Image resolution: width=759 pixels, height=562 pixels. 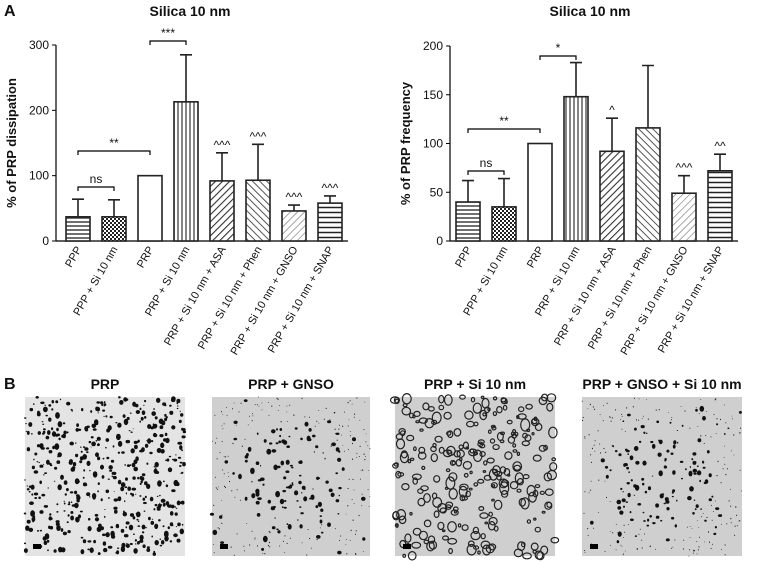 What do you see at coordinates (258, 162) in the screenshot?
I see `error-bar` at bounding box center [258, 162].